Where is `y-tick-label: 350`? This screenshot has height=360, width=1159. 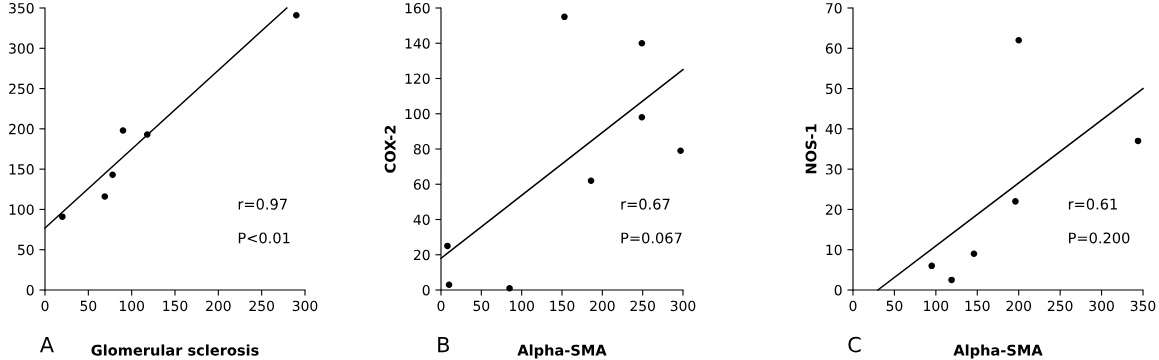
y-tick-label: 350 is located at coordinates (21, 8).